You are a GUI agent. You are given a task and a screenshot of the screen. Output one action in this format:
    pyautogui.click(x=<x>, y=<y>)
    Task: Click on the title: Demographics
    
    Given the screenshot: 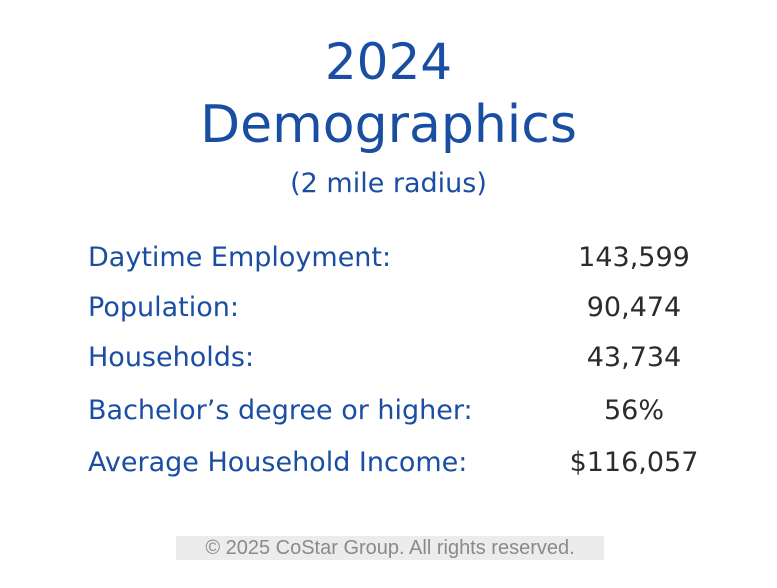 What is the action you would take?
    pyautogui.click(x=388, y=125)
    